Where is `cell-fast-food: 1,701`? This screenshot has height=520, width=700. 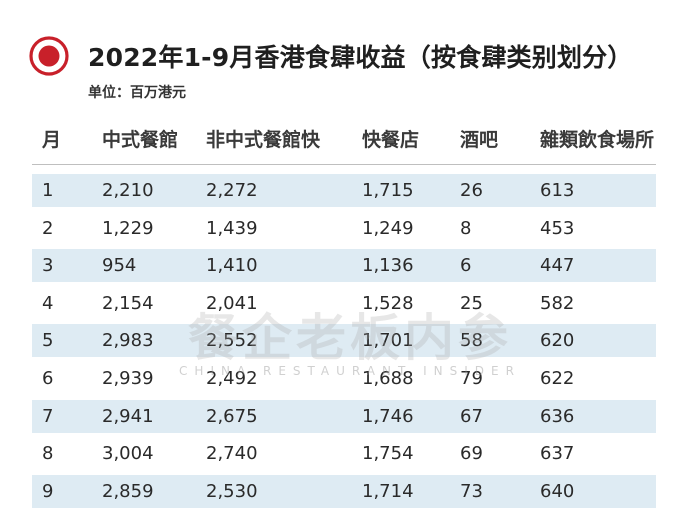
cell-fast-food: 1,701 is located at coordinates (388, 341).